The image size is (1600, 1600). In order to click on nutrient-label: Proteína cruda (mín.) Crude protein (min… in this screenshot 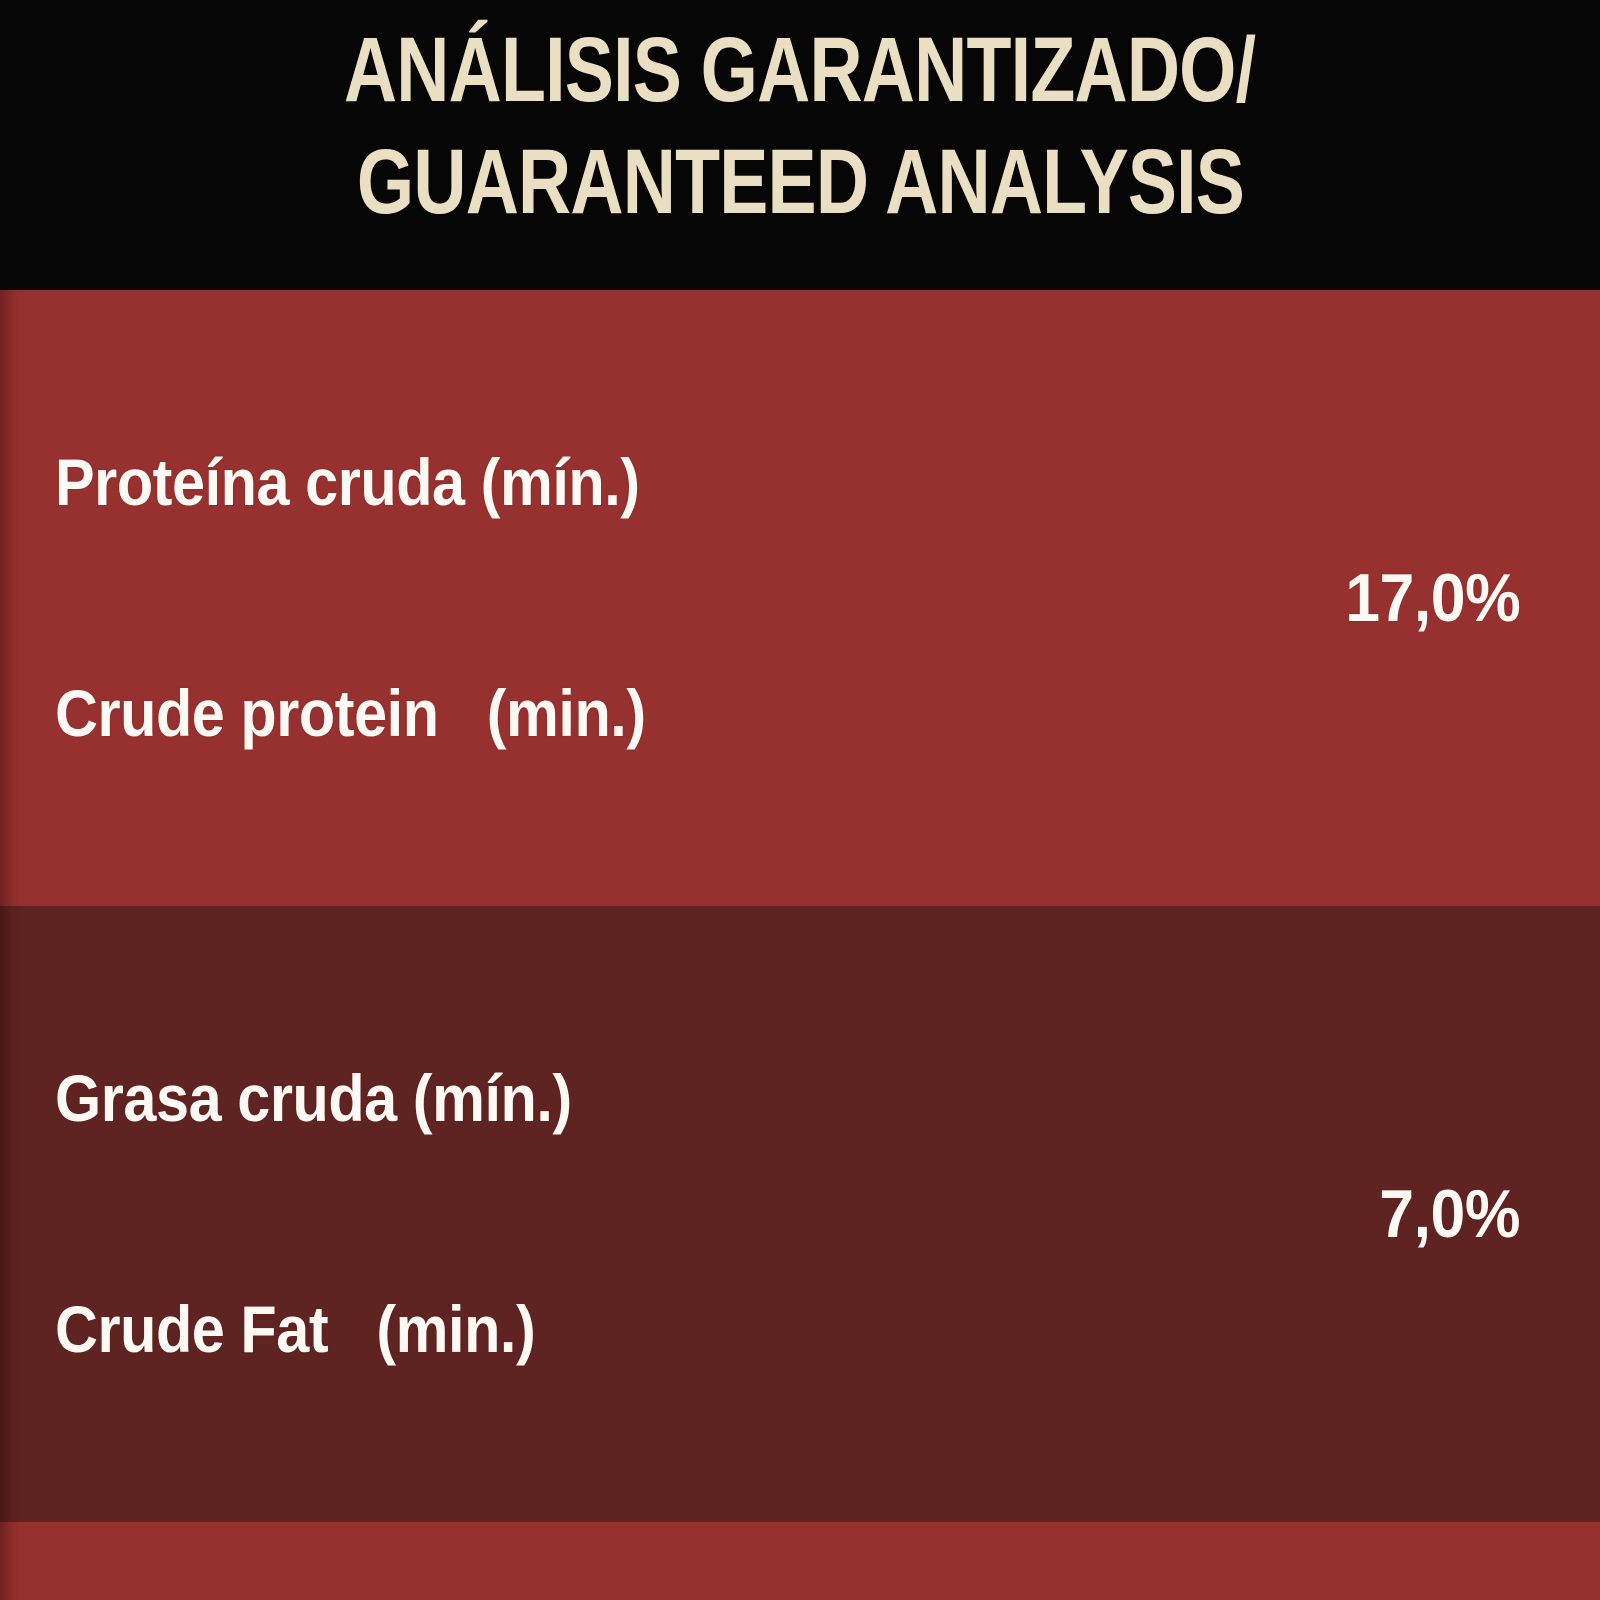, I will do `click(350, 598)`.